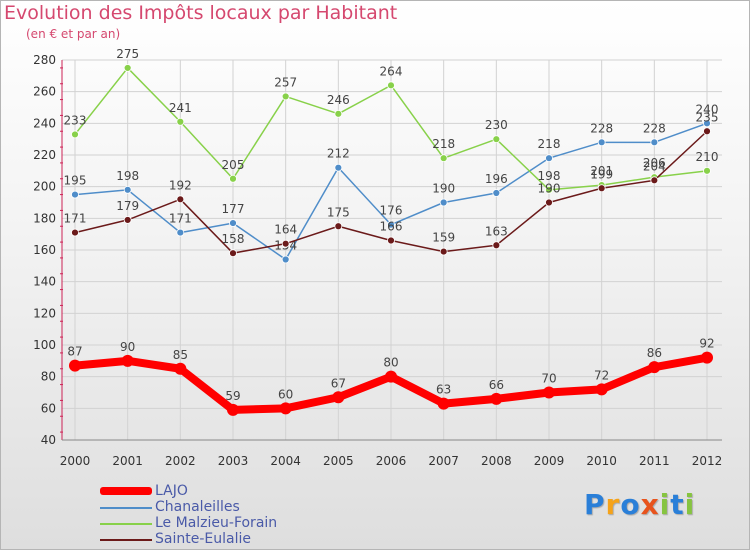 The width and height of the screenshot is (750, 550). I want to click on x-tick-label: 2001, so click(127, 461).